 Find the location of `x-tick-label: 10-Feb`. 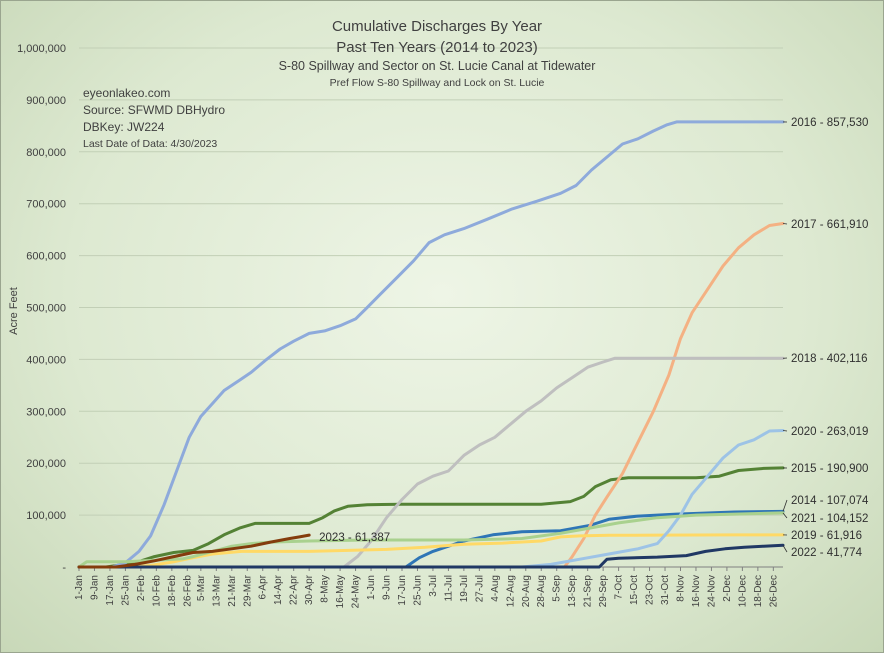

x-tick-label: 10-Feb is located at coordinates (156, 591).